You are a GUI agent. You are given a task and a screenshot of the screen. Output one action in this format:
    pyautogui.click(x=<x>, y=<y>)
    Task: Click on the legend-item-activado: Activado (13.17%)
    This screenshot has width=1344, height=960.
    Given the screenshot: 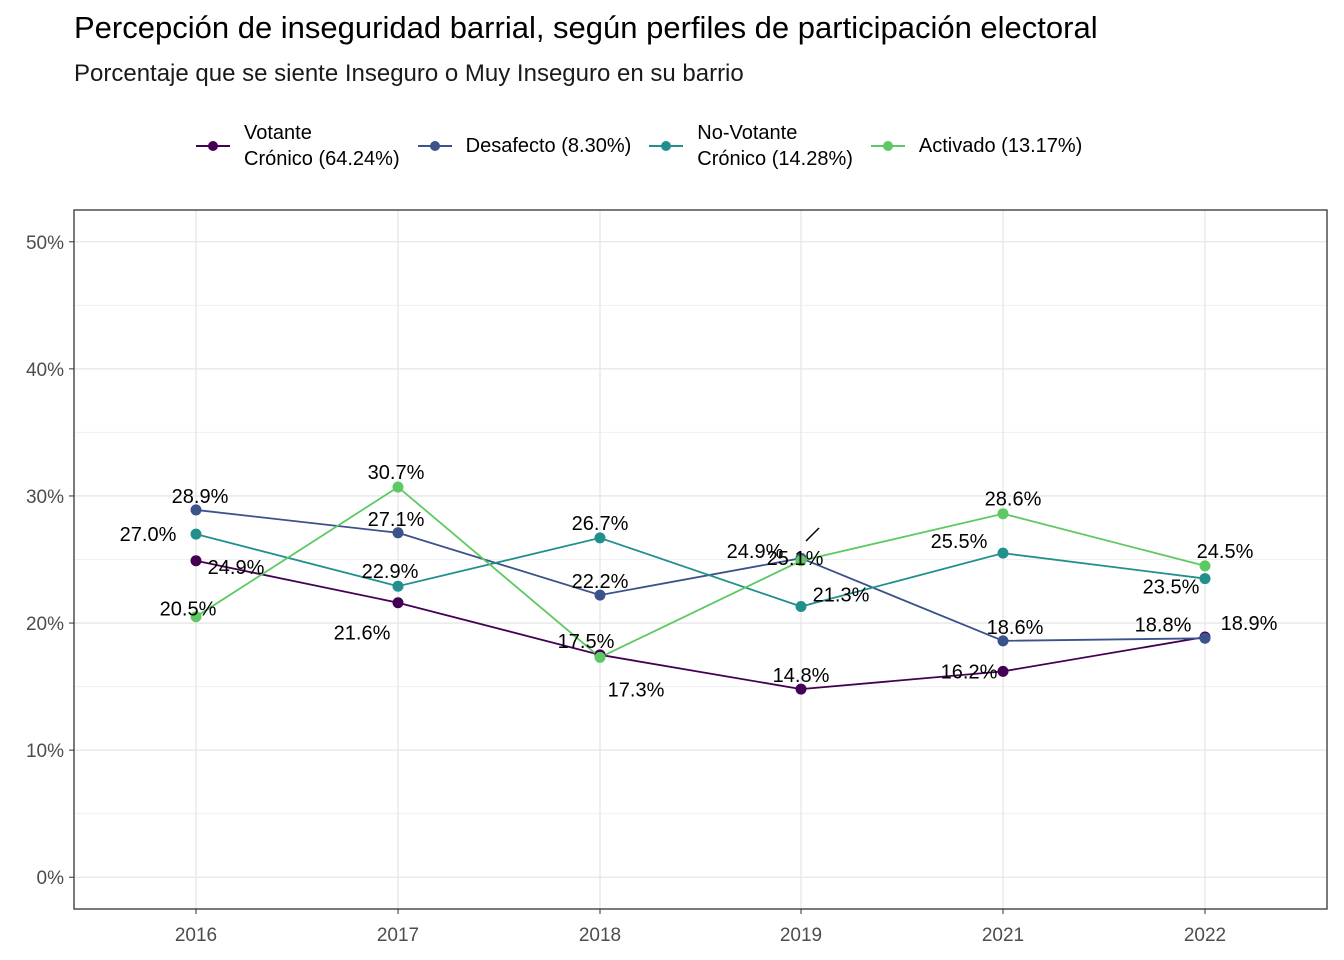 What is the action you would take?
    pyautogui.click(x=976, y=146)
    